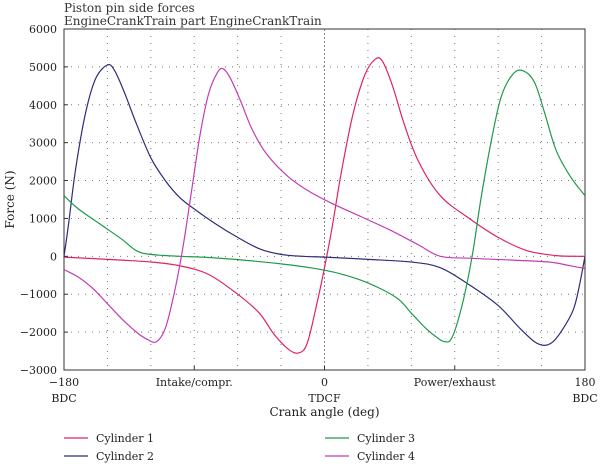  I want to click on chart-title-line-1: Piston pin side forces, so click(129, 8).